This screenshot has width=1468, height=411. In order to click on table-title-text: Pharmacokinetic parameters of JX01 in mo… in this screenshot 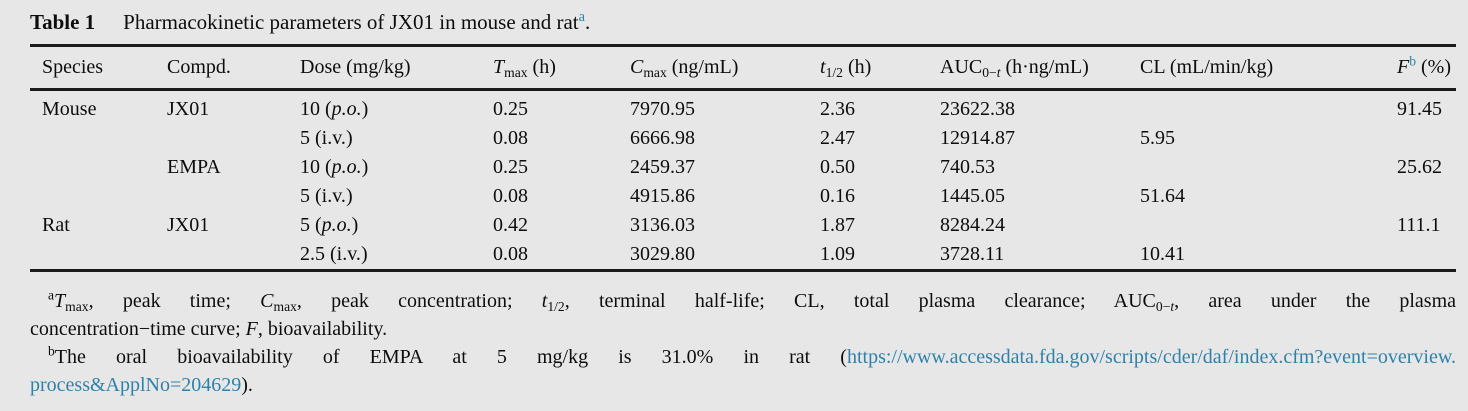, I will do `click(351, 22)`.